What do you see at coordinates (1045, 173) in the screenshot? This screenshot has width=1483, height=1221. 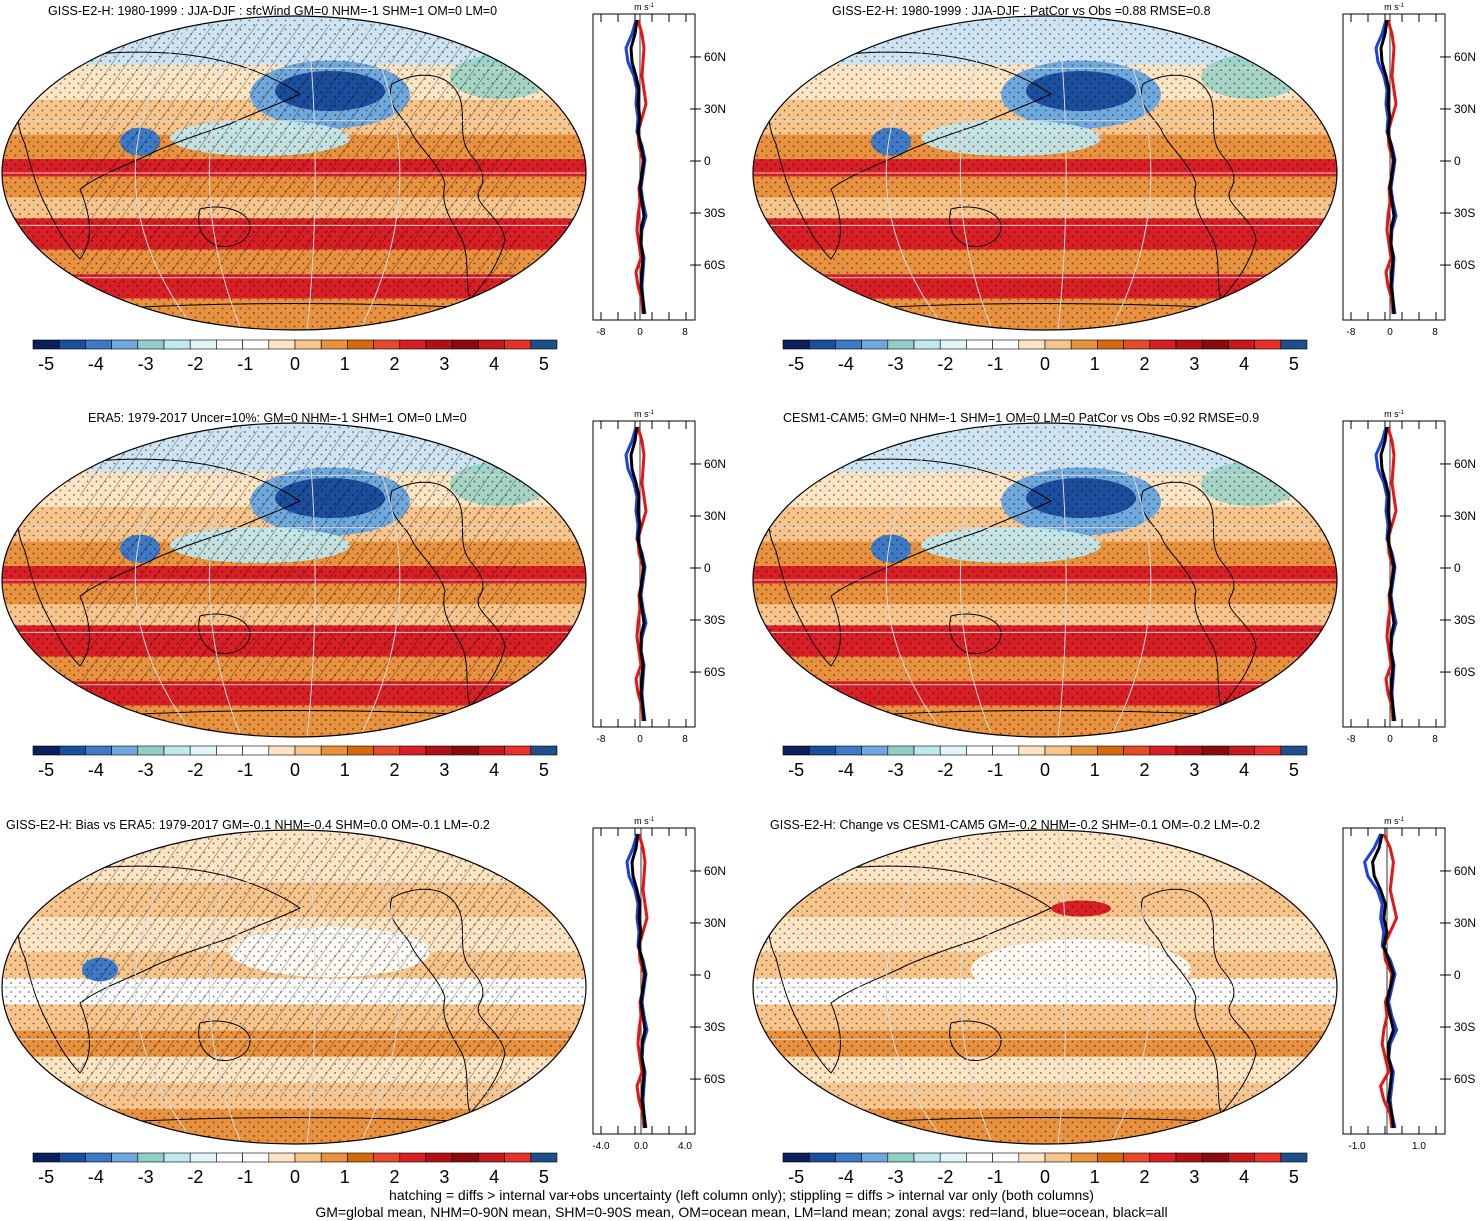 I see `map-field` at bounding box center [1045, 173].